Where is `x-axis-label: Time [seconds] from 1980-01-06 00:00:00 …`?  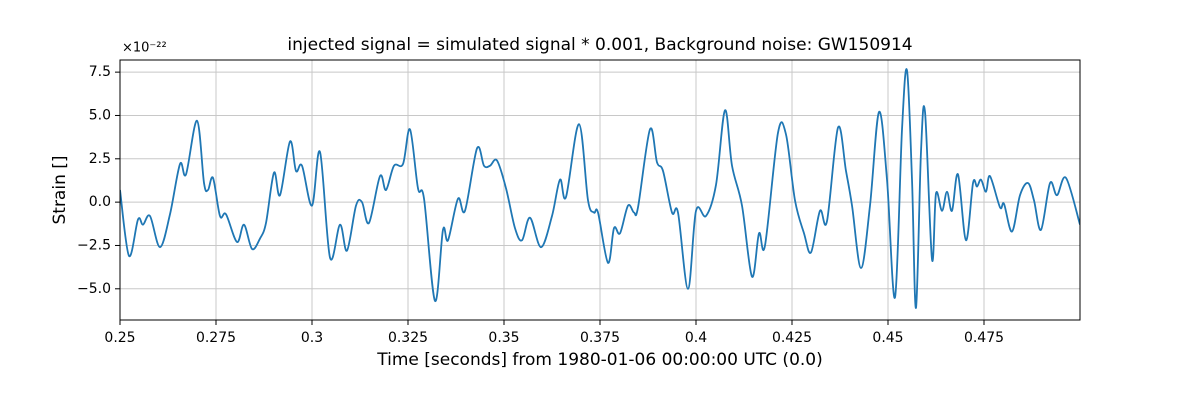
x-axis-label: Time [seconds] from 1980-01-06 00:00:00 … is located at coordinates (599, 360).